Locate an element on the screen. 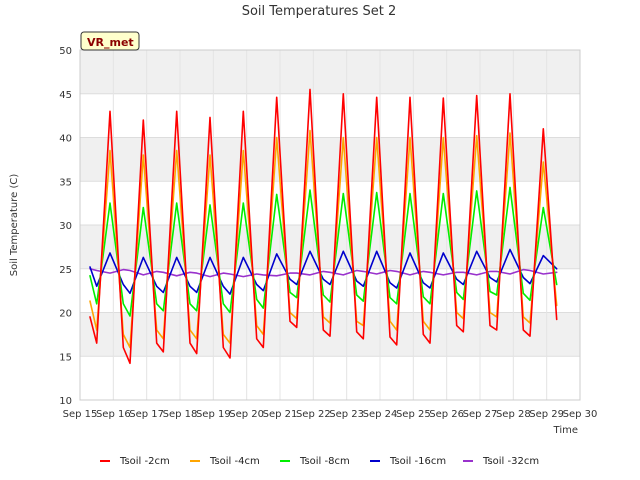 The image size is (640, 480). chart-title: Soil Temperatures Set 2 is located at coordinates (319, 11).